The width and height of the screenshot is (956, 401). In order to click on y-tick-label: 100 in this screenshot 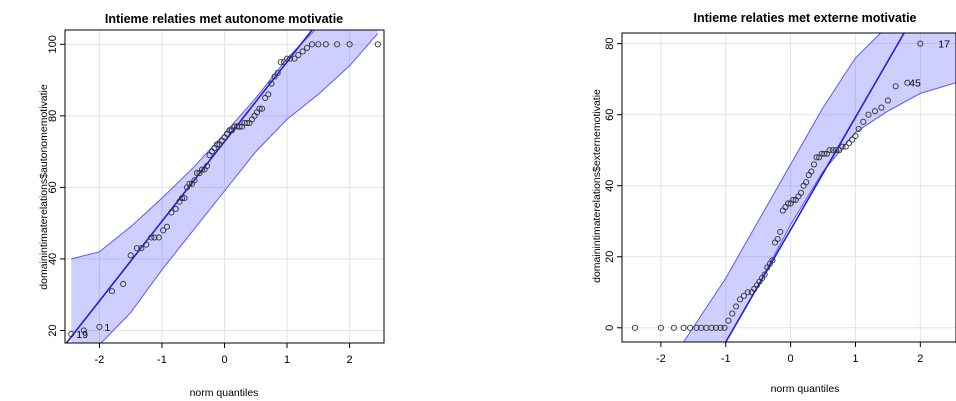, I will do `click(53, 44)`.